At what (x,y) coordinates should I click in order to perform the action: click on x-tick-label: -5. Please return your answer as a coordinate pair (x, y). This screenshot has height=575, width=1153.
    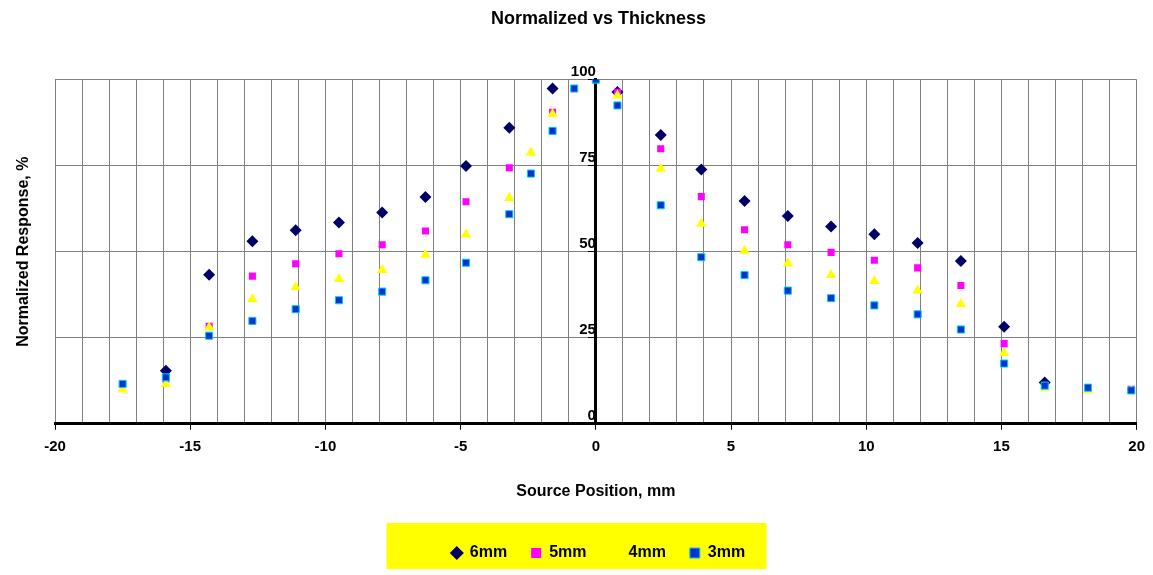
    Looking at the image, I should click on (460, 445).